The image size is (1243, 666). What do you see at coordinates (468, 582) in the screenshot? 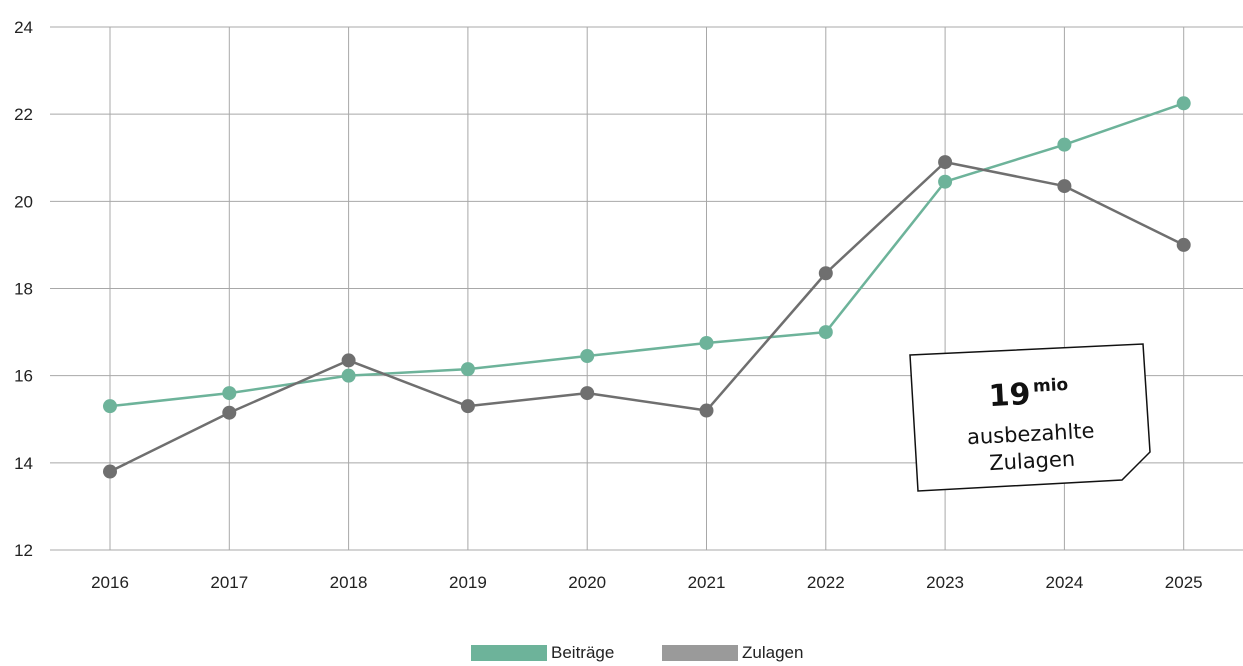
I see `x-tick-label: 2019` at bounding box center [468, 582].